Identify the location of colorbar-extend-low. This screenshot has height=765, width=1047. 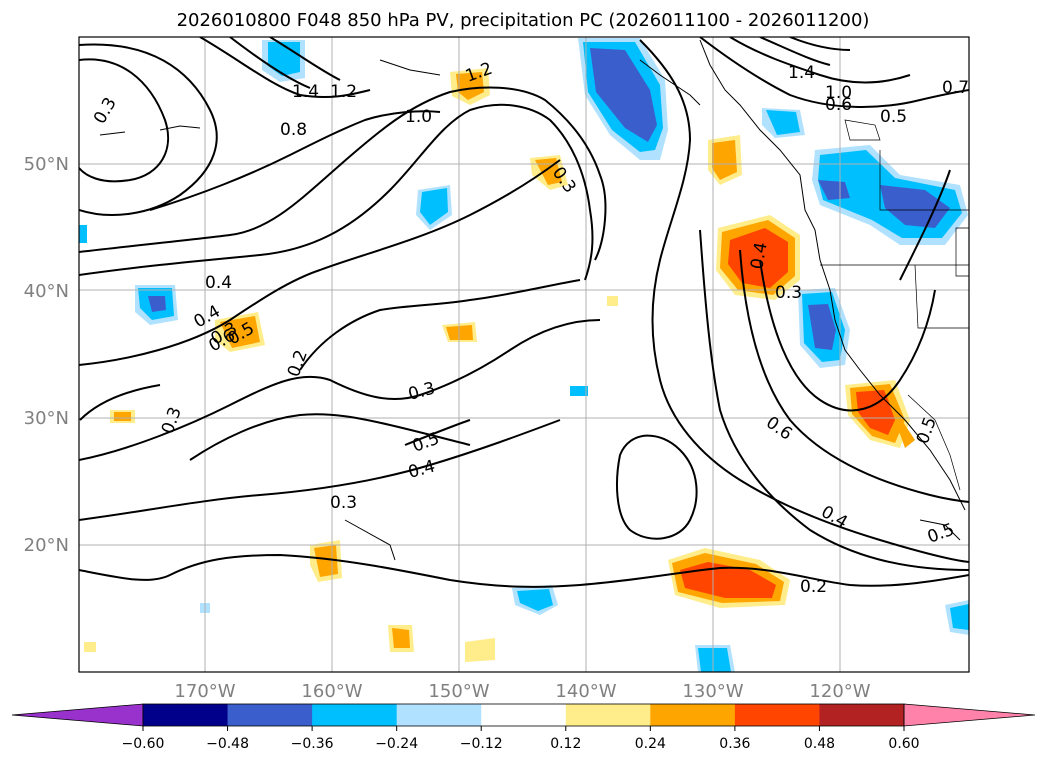
(77, 715).